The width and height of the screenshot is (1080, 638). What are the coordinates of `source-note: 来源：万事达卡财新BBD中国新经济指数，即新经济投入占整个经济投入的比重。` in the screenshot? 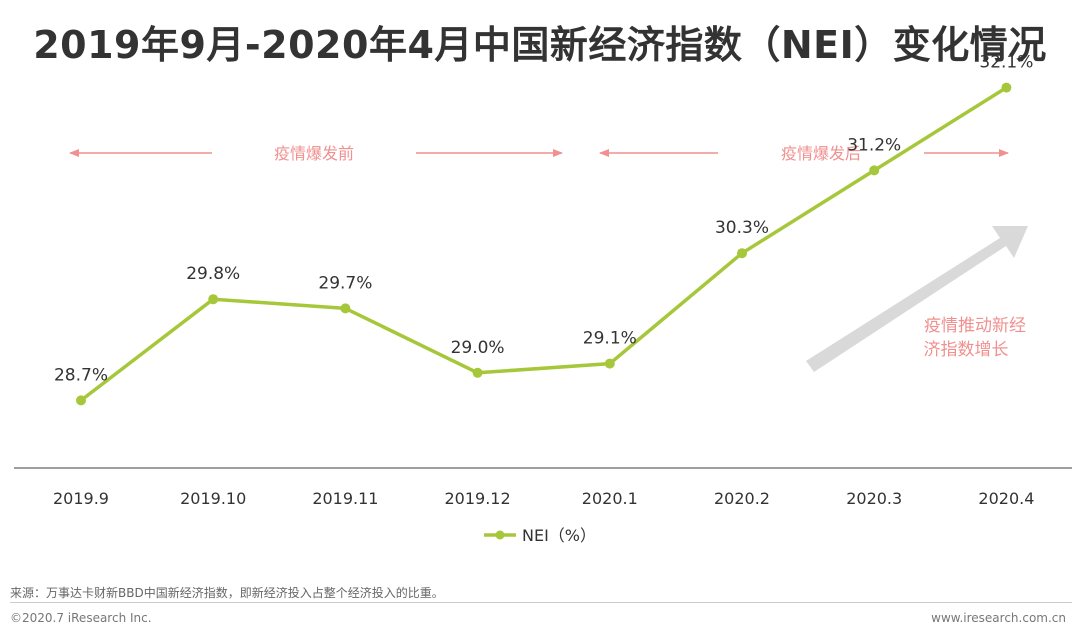 It's located at (227, 593).